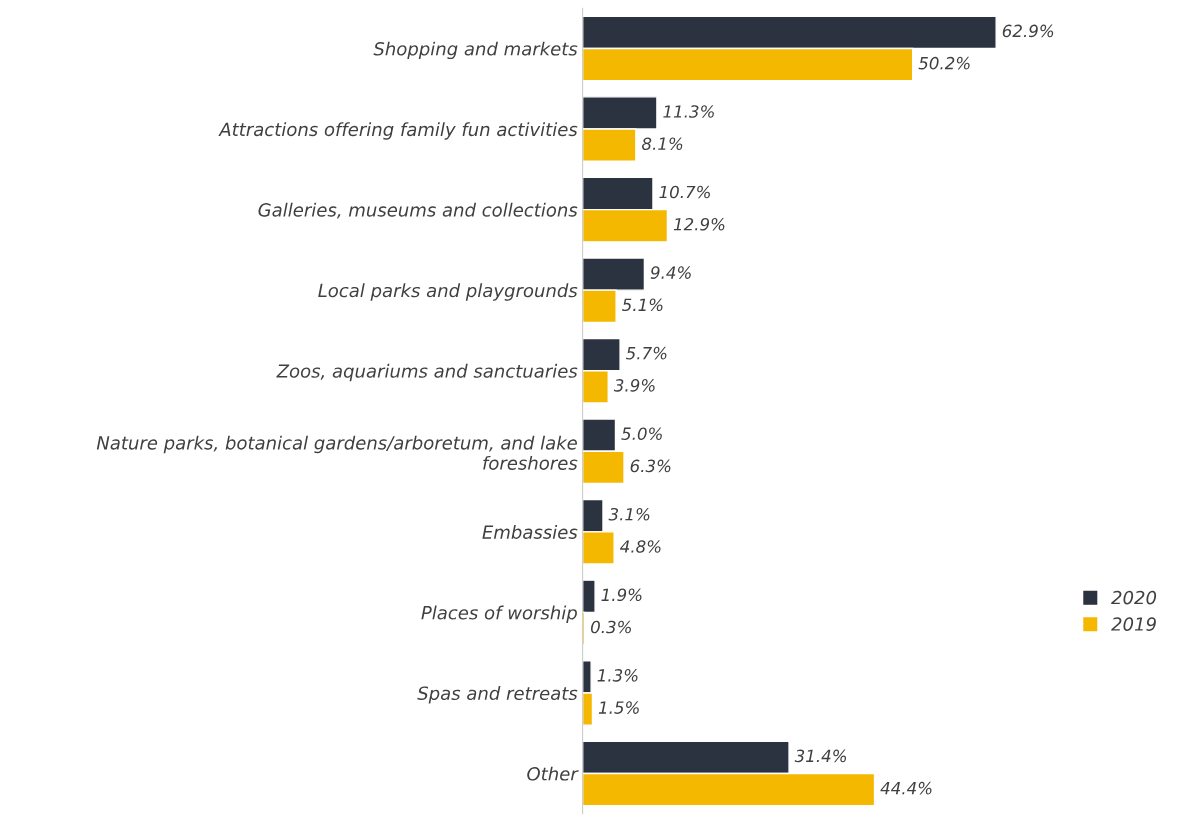 The image size is (1189, 822). What do you see at coordinates (684, 192) in the screenshot?
I see `data-label: 10.7%` at bounding box center [684, 192].